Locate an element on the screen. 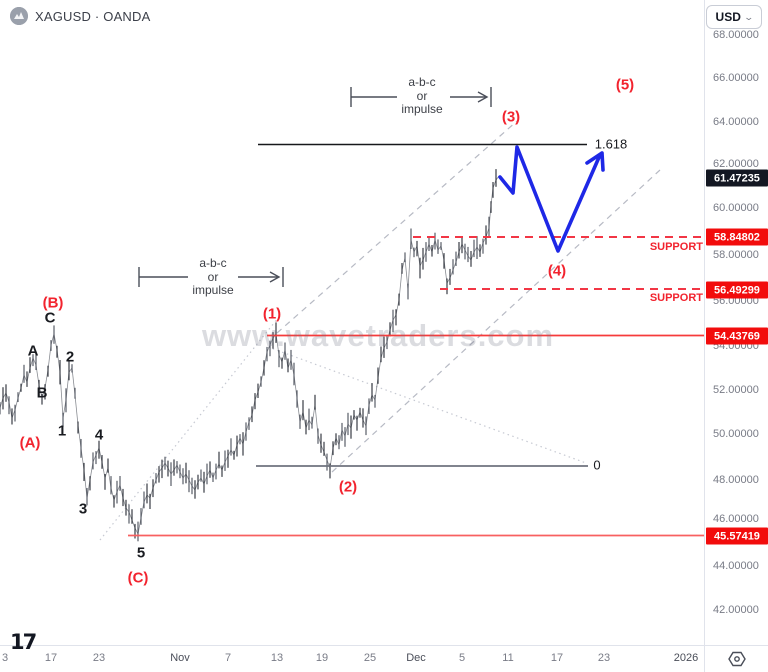 The height and width of the screenshot is (672, 768). chevron-down-icon: ⌄ is located at coordinates (748, 16).